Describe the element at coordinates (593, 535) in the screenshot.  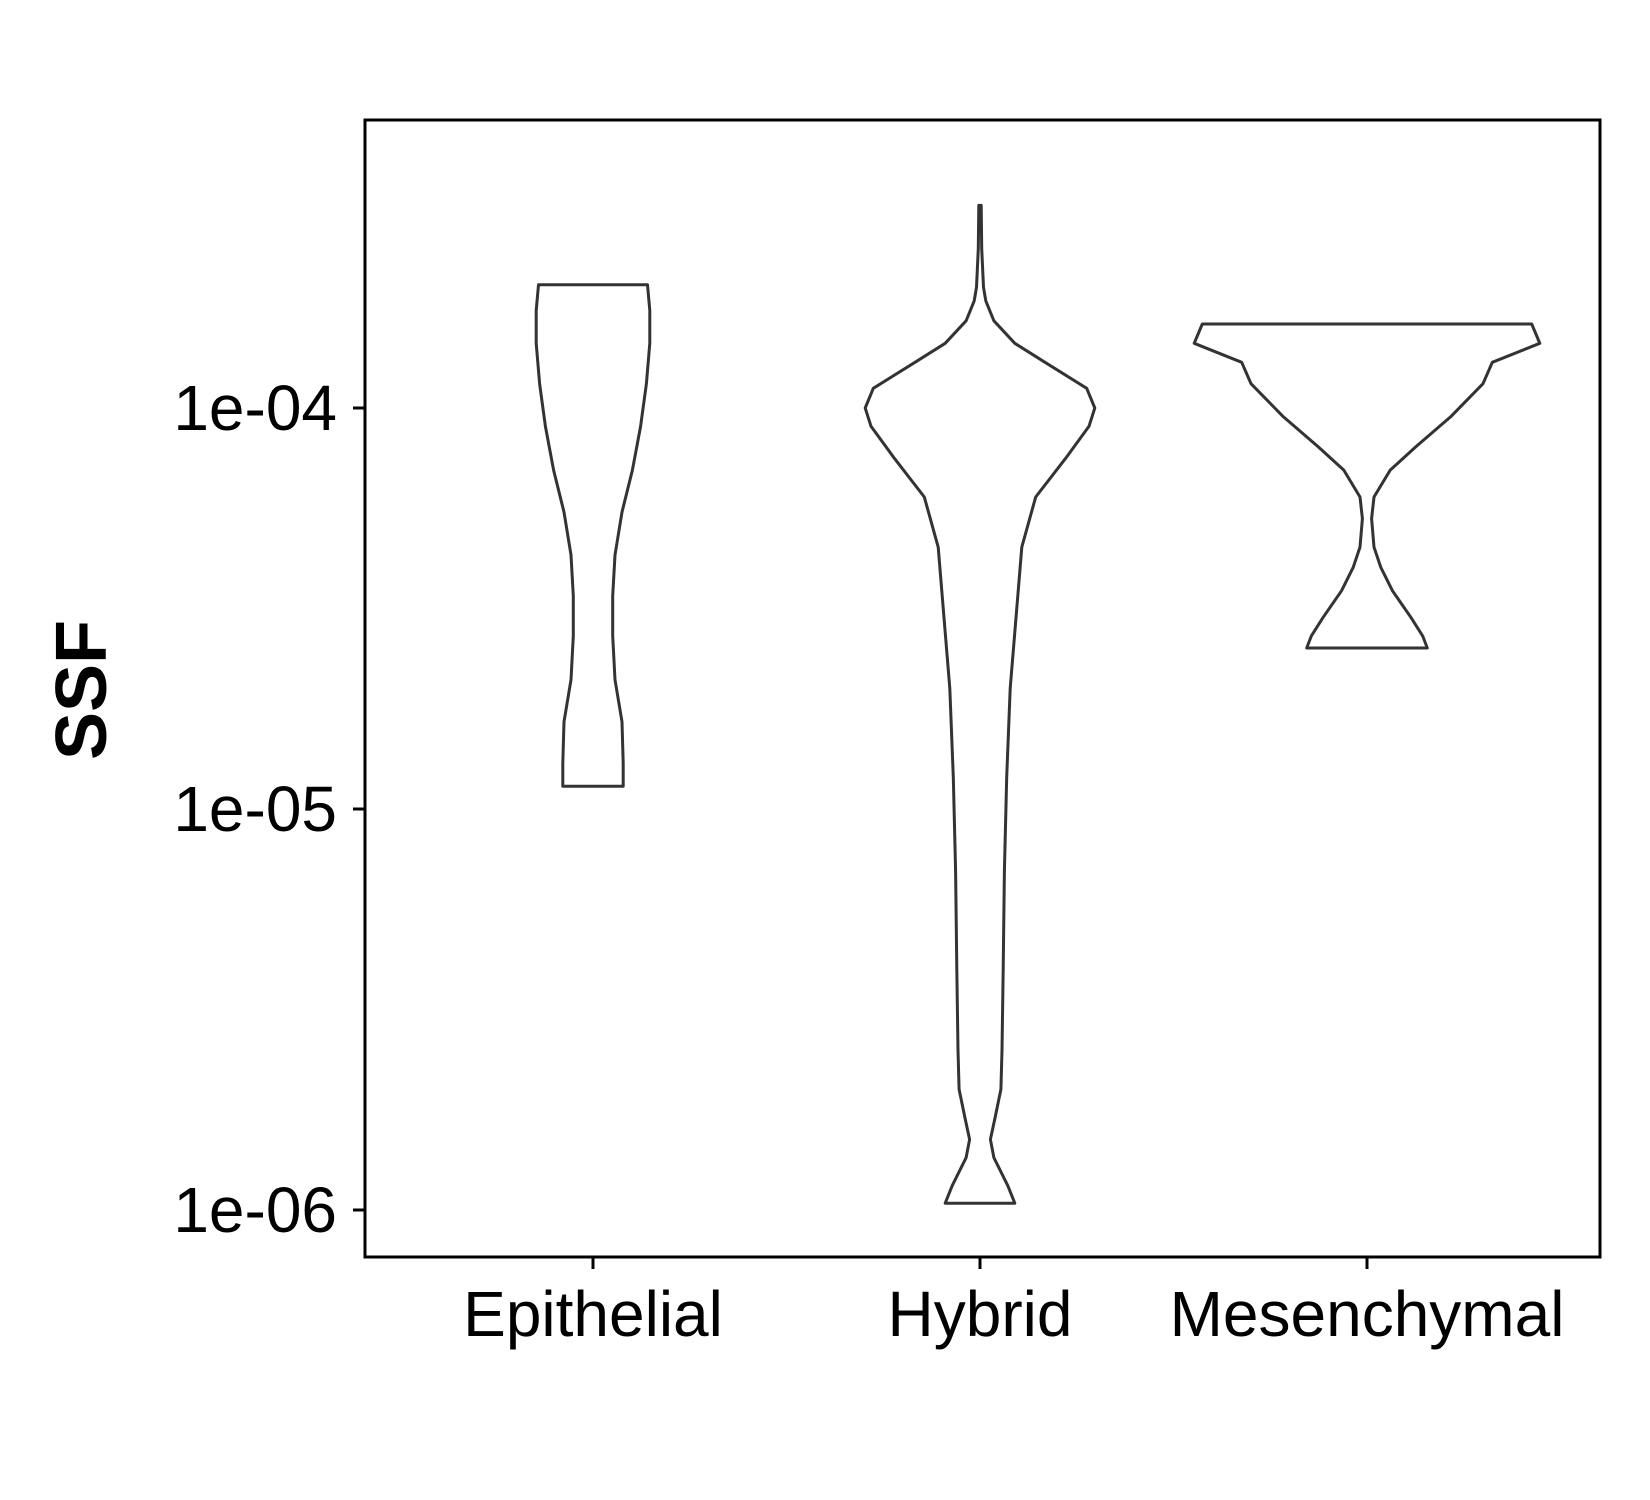
I see `violin-epithelial` at that location.